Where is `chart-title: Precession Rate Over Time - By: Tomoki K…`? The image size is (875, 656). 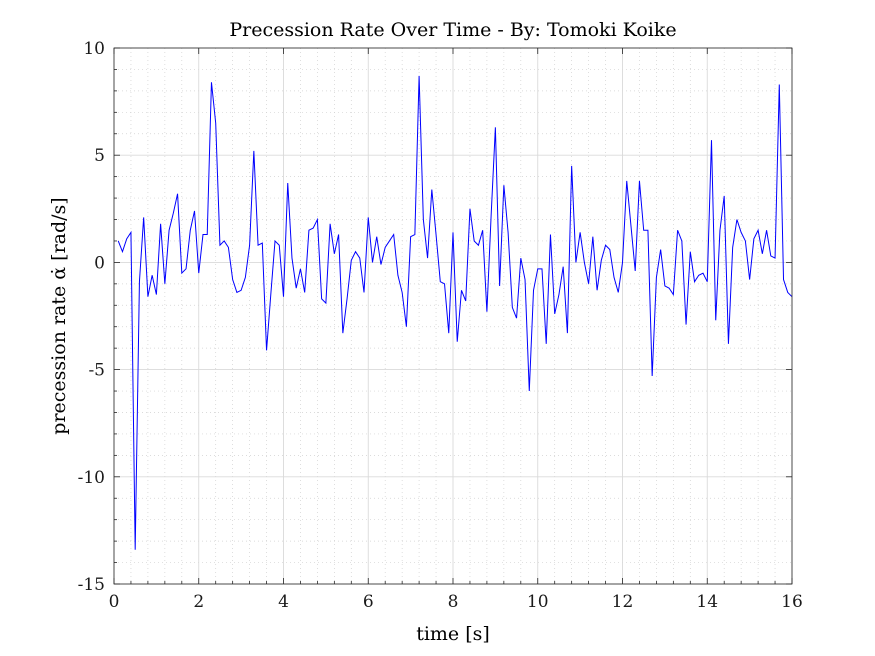 chart-title: Precession Rate Over Time - By: Tomoki K… is located at coordinates (452, 30).